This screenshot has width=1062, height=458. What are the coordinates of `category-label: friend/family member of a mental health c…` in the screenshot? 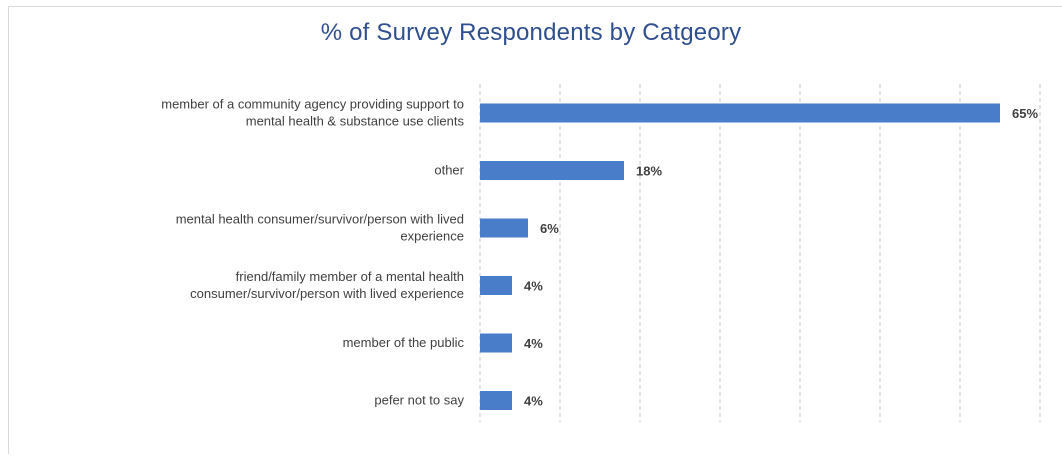 It's located at (327, 285).